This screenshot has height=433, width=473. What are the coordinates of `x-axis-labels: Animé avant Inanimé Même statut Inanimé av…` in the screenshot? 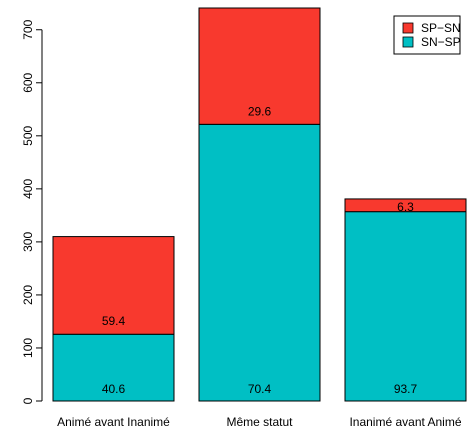 It's located at (259, 422).